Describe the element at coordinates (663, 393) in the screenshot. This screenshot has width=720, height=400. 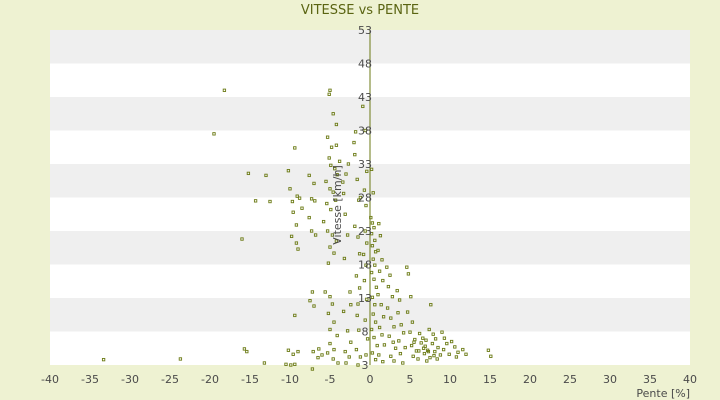
I see `x-axis-label: Pente [%]` at that location.